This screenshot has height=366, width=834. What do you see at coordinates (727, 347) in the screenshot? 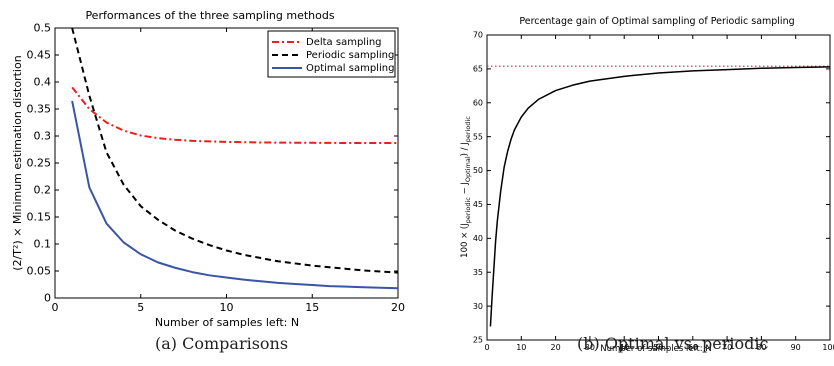
I see `x-tick-label: 70` at bounding box center [727, 347].